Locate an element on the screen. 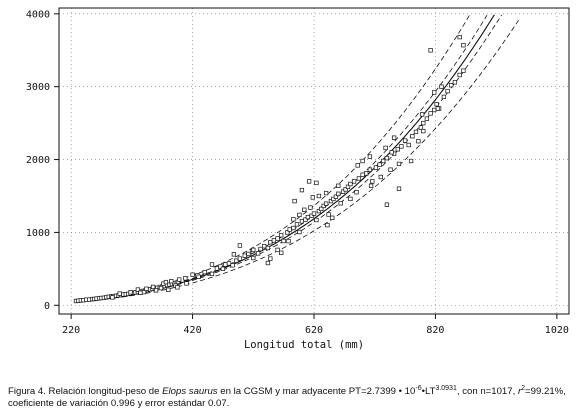  caption-exponent-2: 3.0931 is located at coordinates (446, 388).